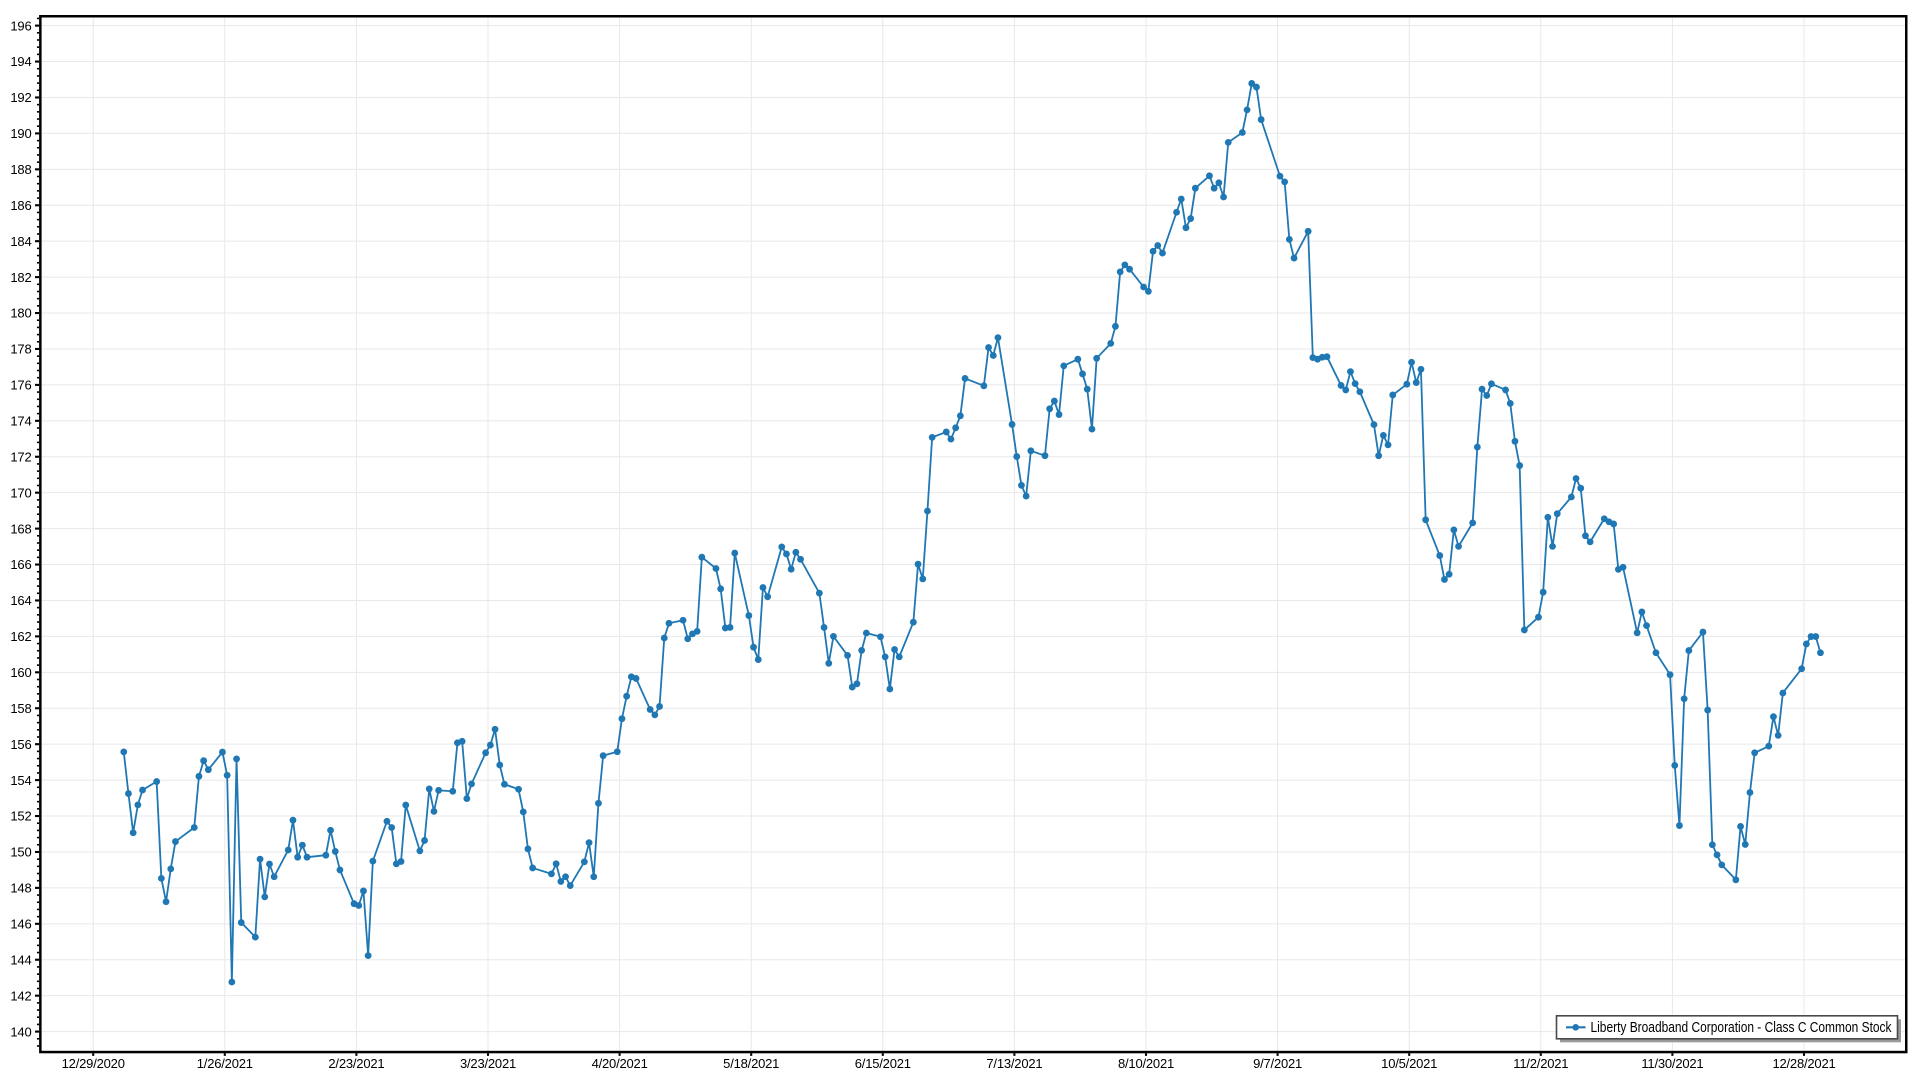 This screenshot has height=1080, width=1920. I want to click on svg-text: 1/26/2021, so click(225, 1063).